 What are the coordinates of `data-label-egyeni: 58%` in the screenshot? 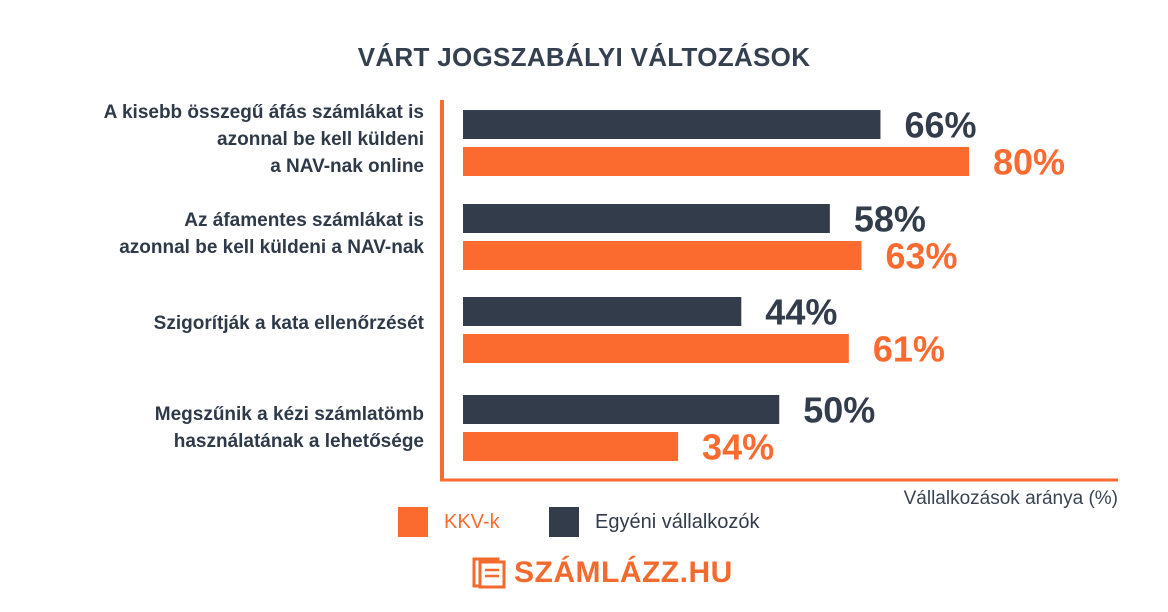 It's located at (890, 219).